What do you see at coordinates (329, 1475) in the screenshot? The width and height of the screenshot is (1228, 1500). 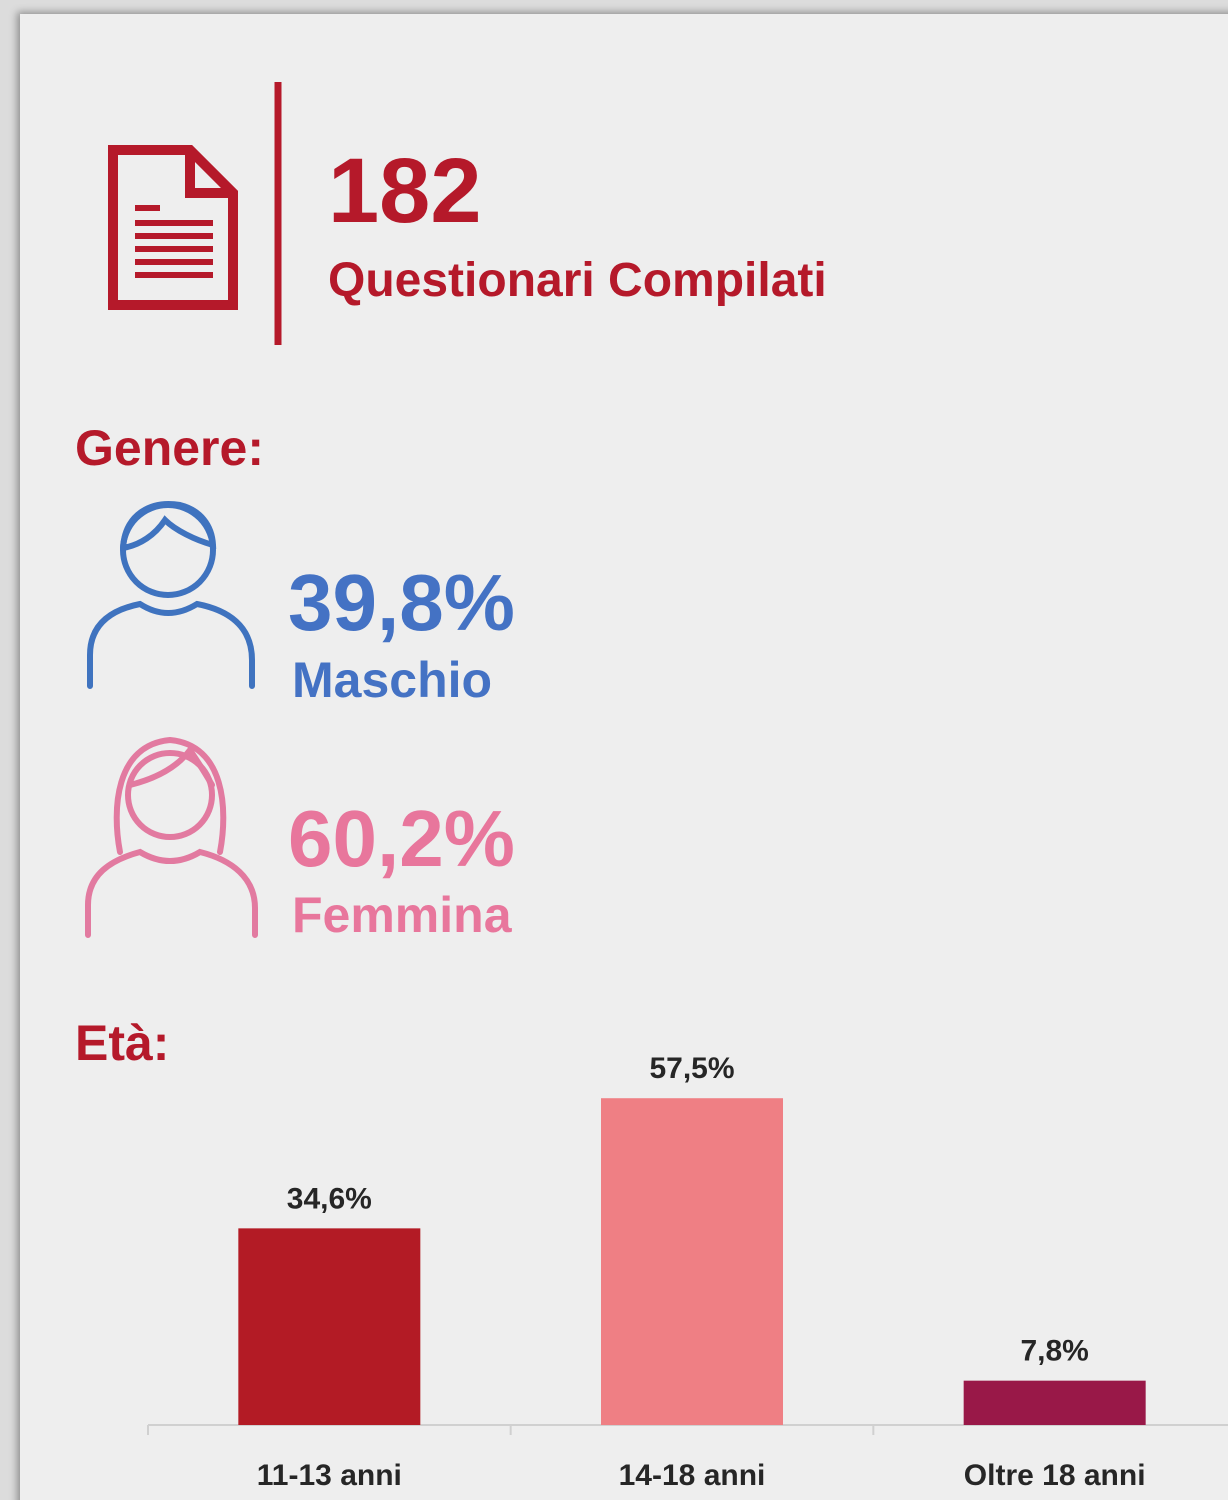 I see `x-tick-label: 11-13 anni` at bounding box center [329, 1475].